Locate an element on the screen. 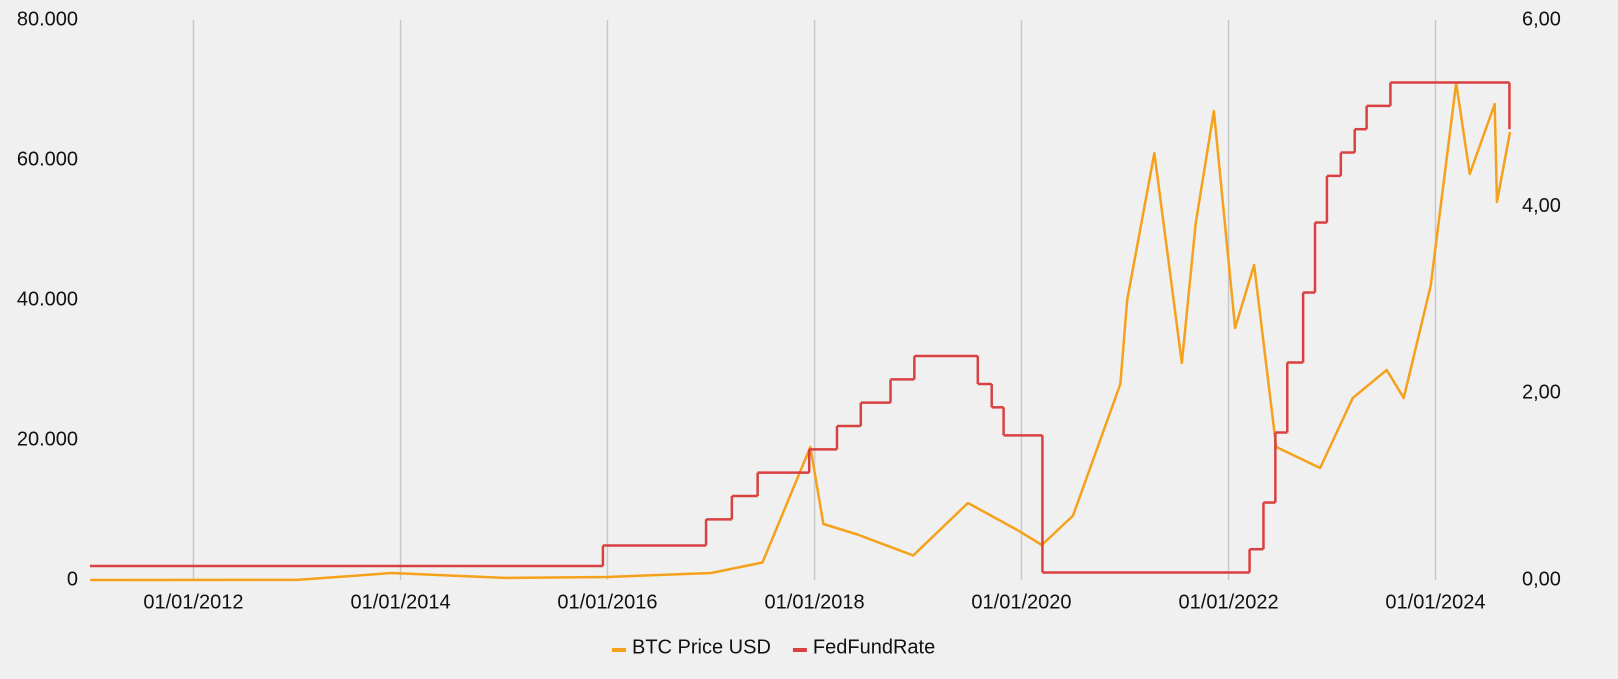 Image resolution: width=1618 pixels, height=679 pixels. x-tick-label: 01/01/2020 is located at coordinates (1021, 602).